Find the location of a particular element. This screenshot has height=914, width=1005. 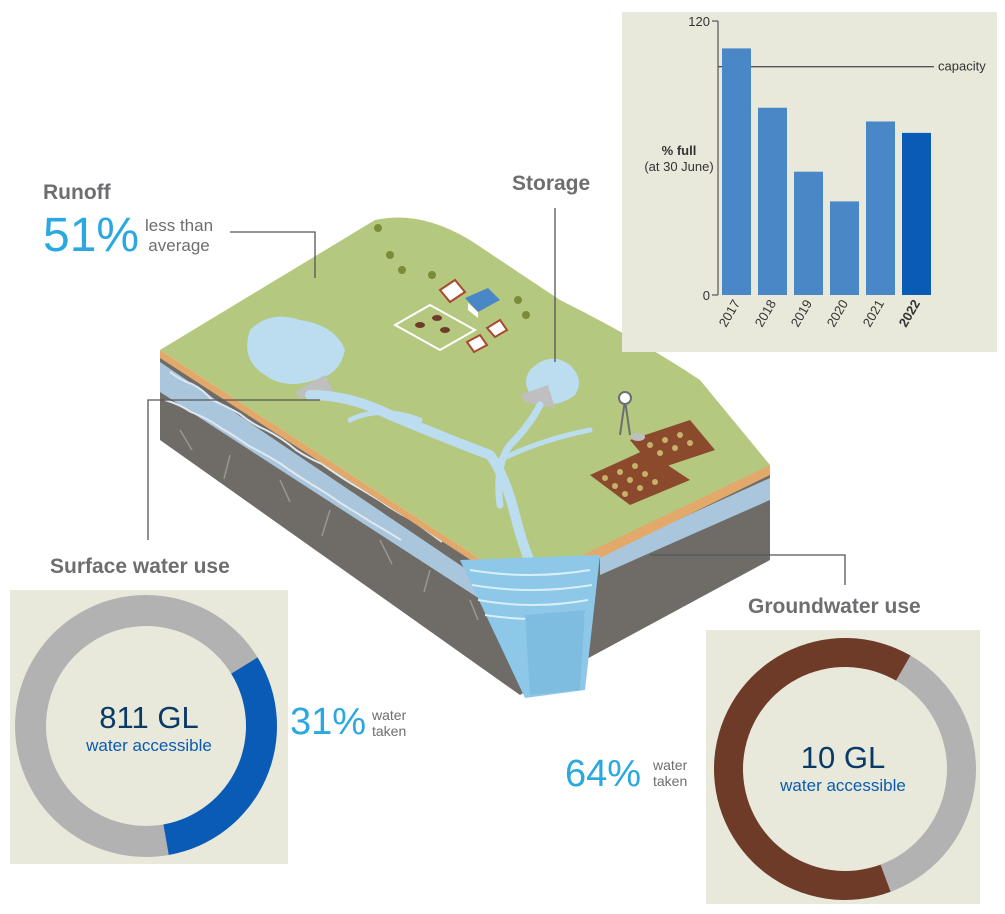

bar-axis: 0 120 % full(at 30 June) capacity is located at coordinates (815, 158).